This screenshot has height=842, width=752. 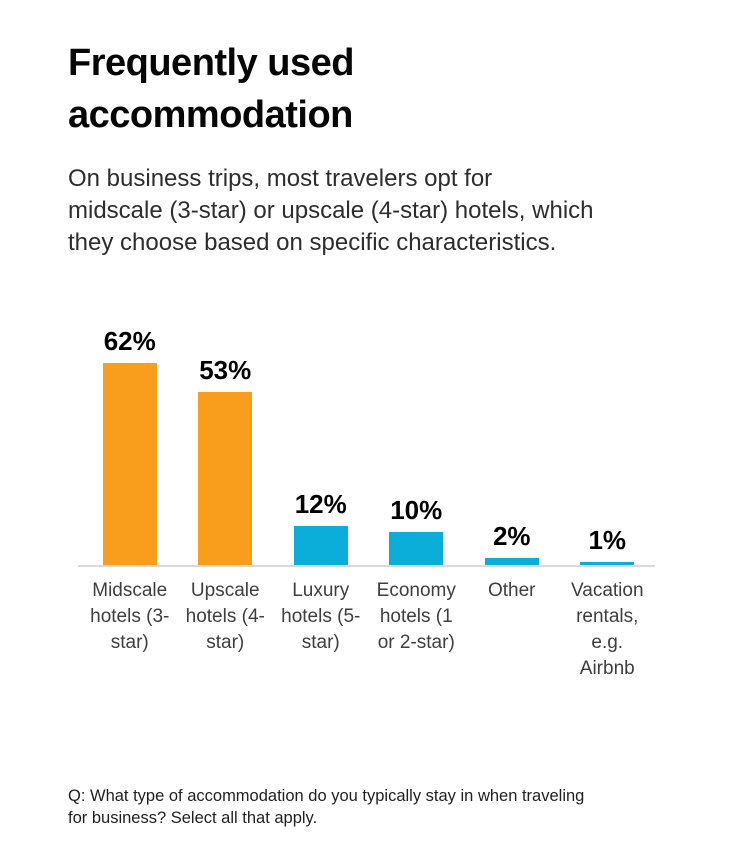 I want to click on bar-vacation-rentals-e-g-airbnb, so click(x=607, y=563).